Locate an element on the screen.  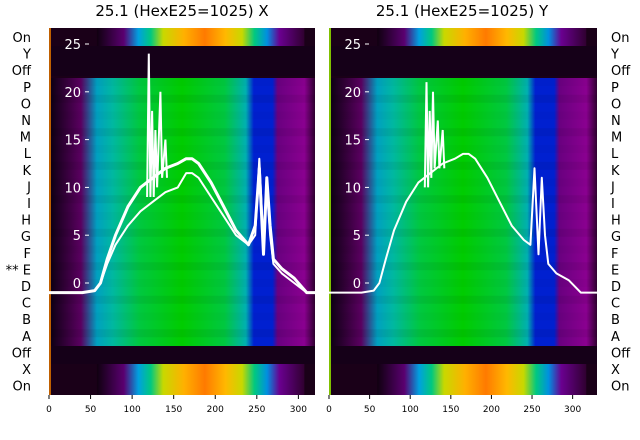
overlay-spike-series is located at coordinates (434, 135).